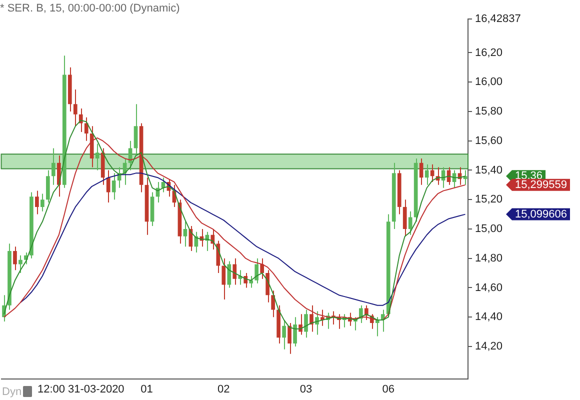 The height and width of the screenshot is (400, 580). Describe the element at coordinates (489, 140) in the screenshot. I see `y-tick-label: 15,60` at that location.